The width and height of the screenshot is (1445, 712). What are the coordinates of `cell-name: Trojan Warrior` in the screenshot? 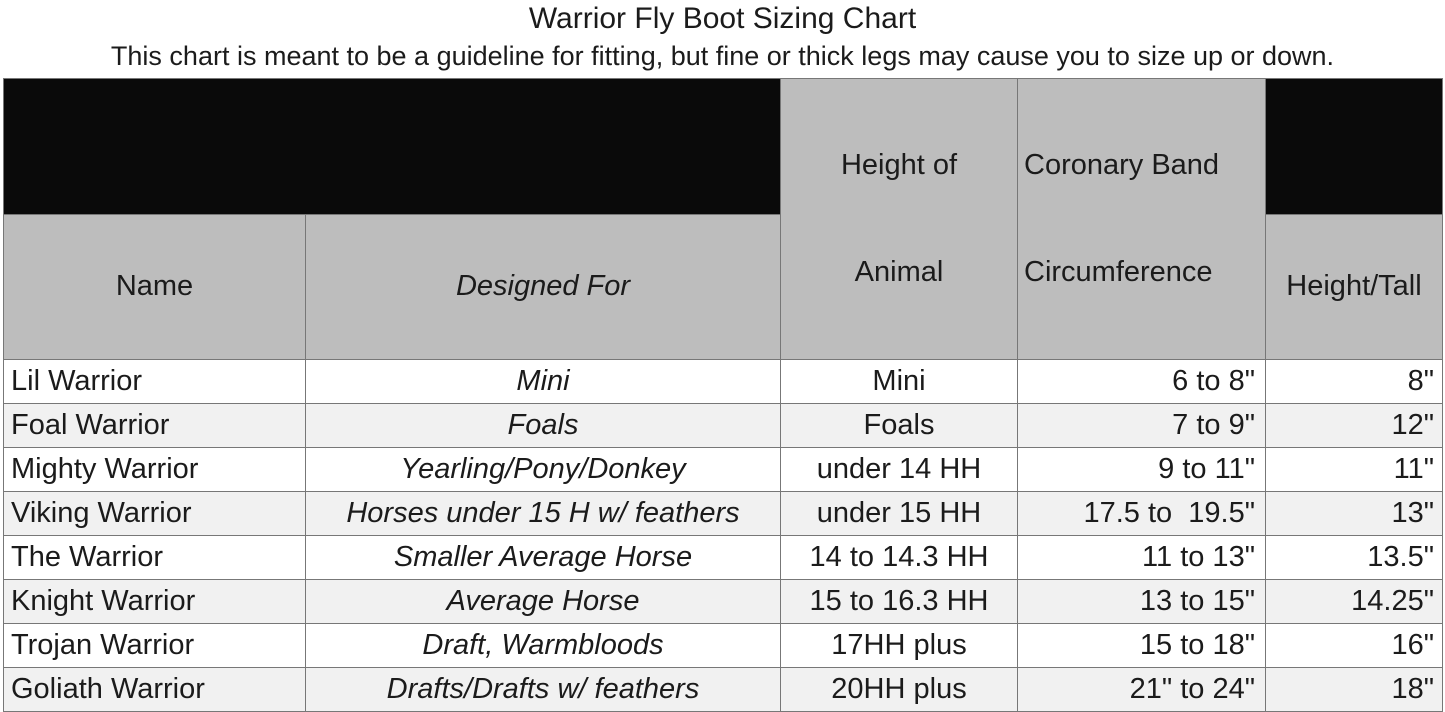 It's located at (154, 645).